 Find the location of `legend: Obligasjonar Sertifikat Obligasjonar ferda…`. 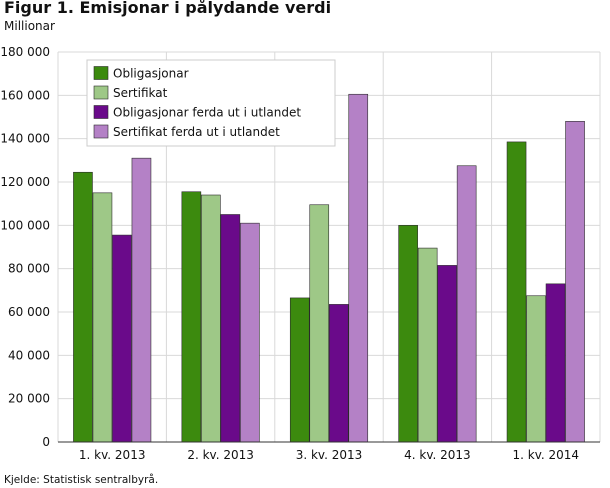

legend: Obligasjonar Sertifikat Obligasjonar ferda… is located at coordinates (211, 103).